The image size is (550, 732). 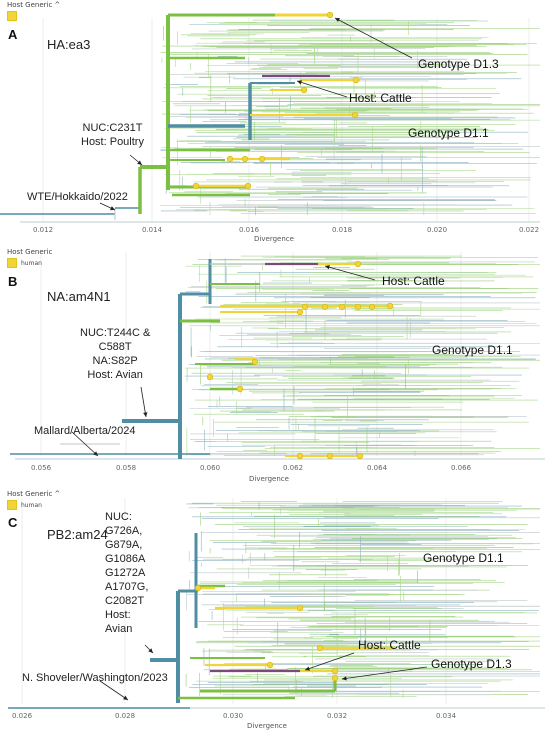 What do you see at coordinates (377, 468) in the screenshot?
I see `x-tick: 0.064` at bounding box center [377, 468].